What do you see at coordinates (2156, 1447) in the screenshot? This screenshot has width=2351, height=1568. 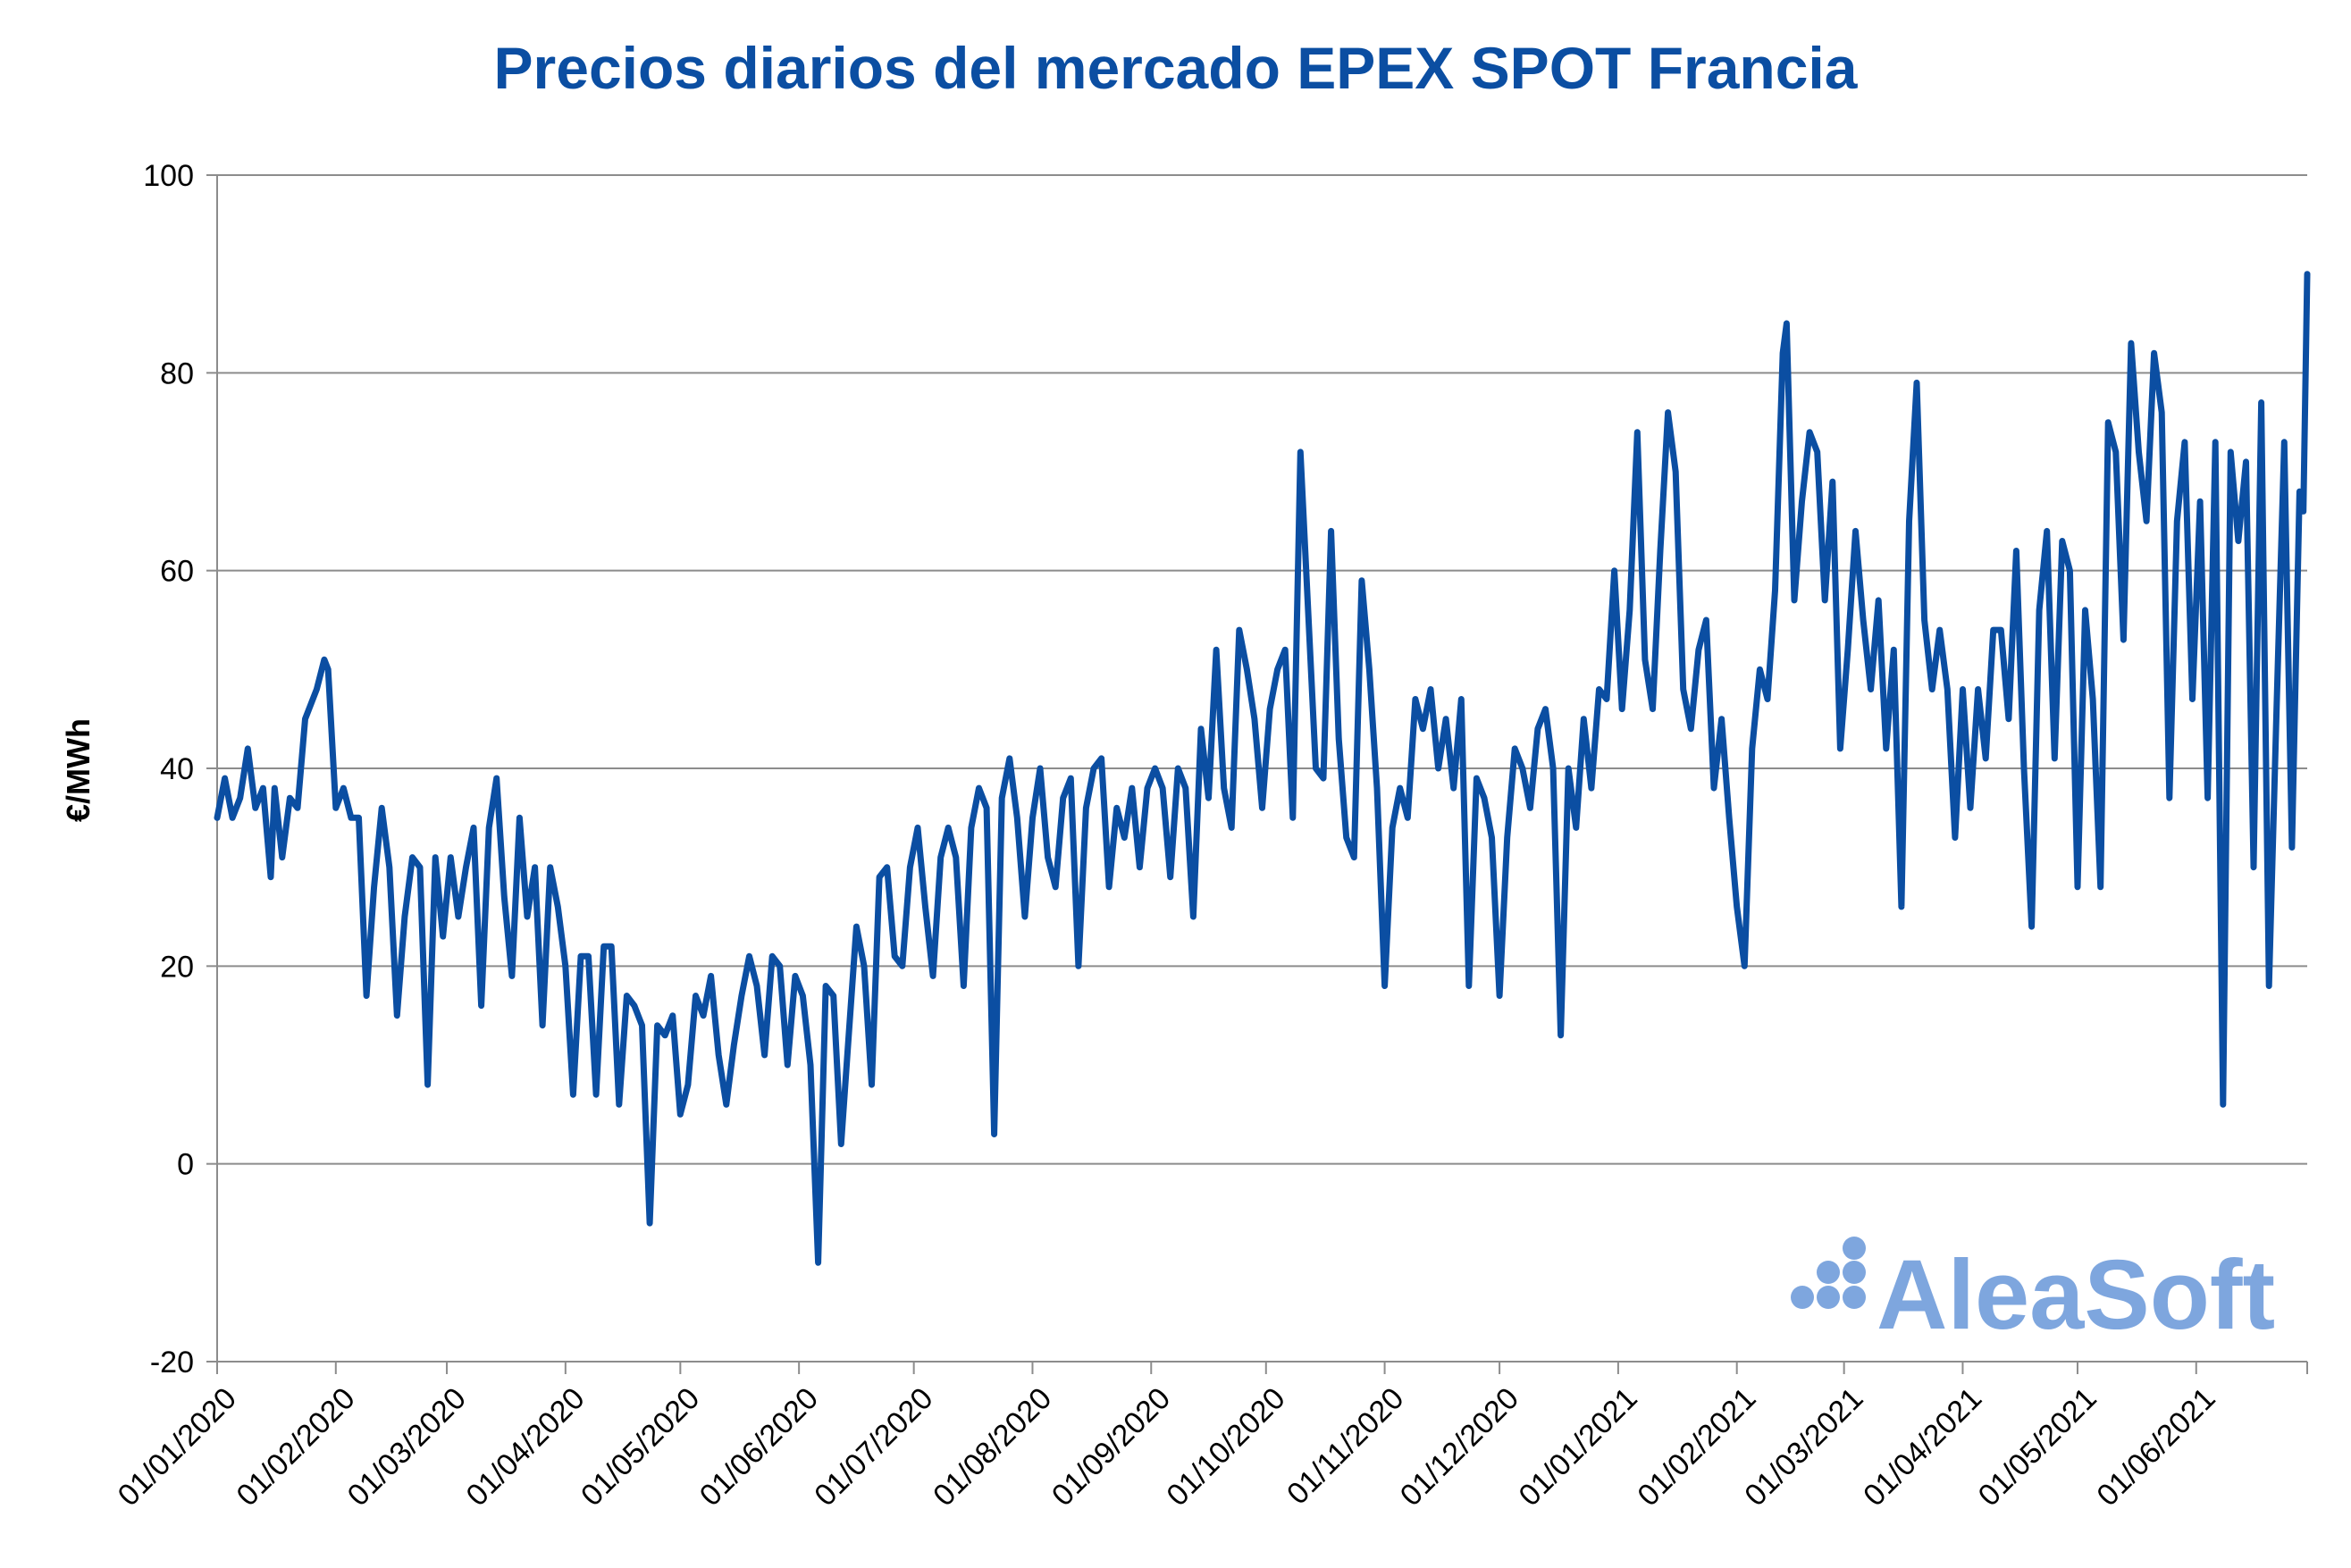 I see `x-tick-label: 01/06/2021` at bounding box center [2156, 1447].